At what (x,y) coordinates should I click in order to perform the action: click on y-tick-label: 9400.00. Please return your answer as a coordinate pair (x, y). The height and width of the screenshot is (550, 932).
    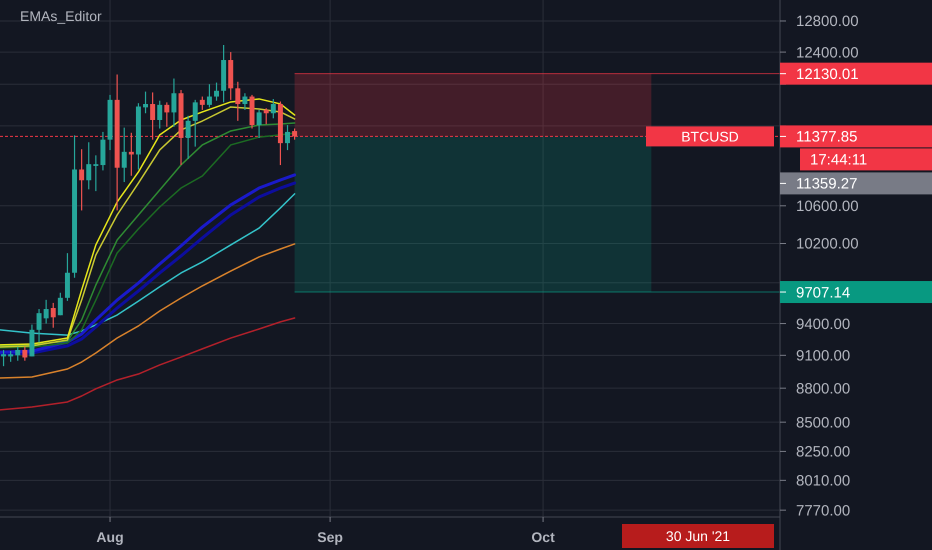
    Looking at the image, I should click on (823, 324).